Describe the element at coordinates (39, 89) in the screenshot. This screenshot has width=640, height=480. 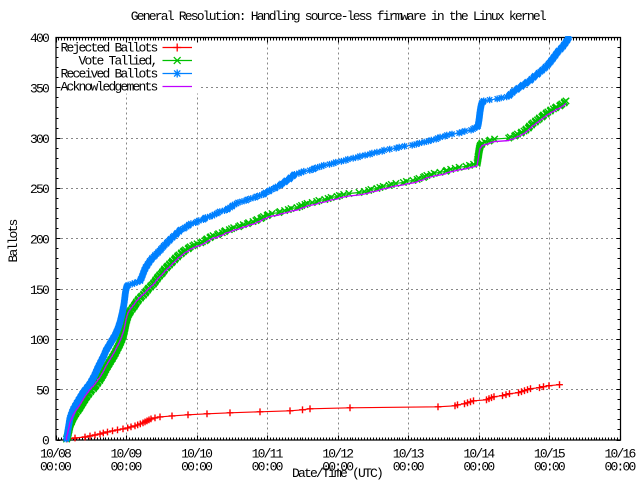
I see `svg-text: 350` at that location.